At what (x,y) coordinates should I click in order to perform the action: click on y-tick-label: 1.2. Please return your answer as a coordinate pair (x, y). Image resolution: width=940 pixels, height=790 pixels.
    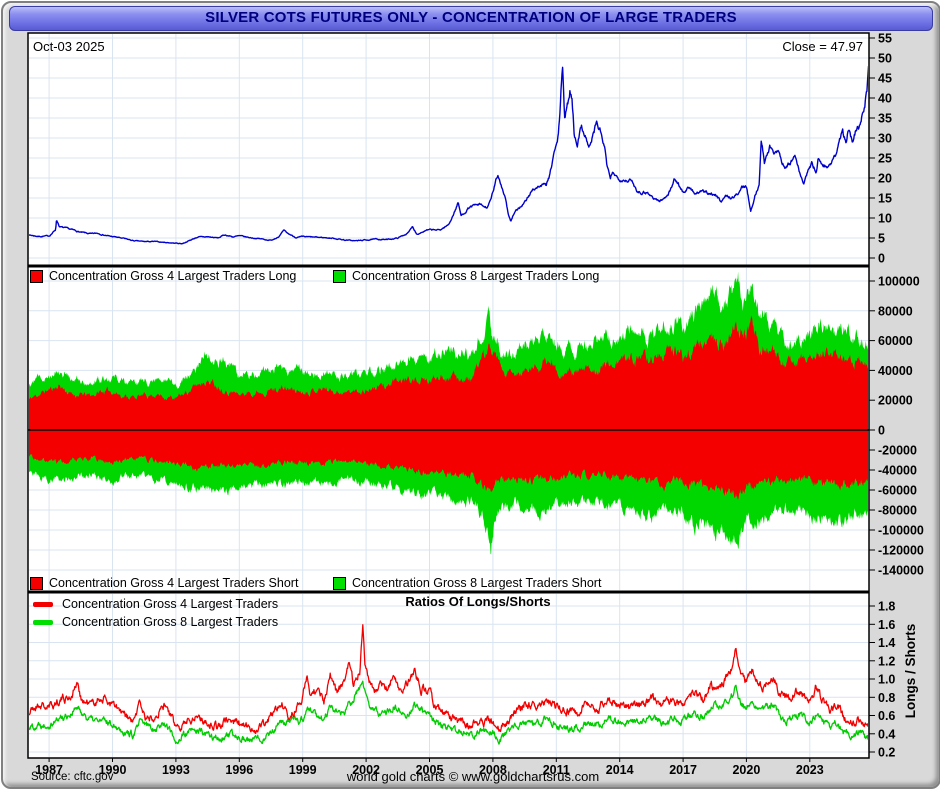
    Looking at the image, I should click on (886, 661).